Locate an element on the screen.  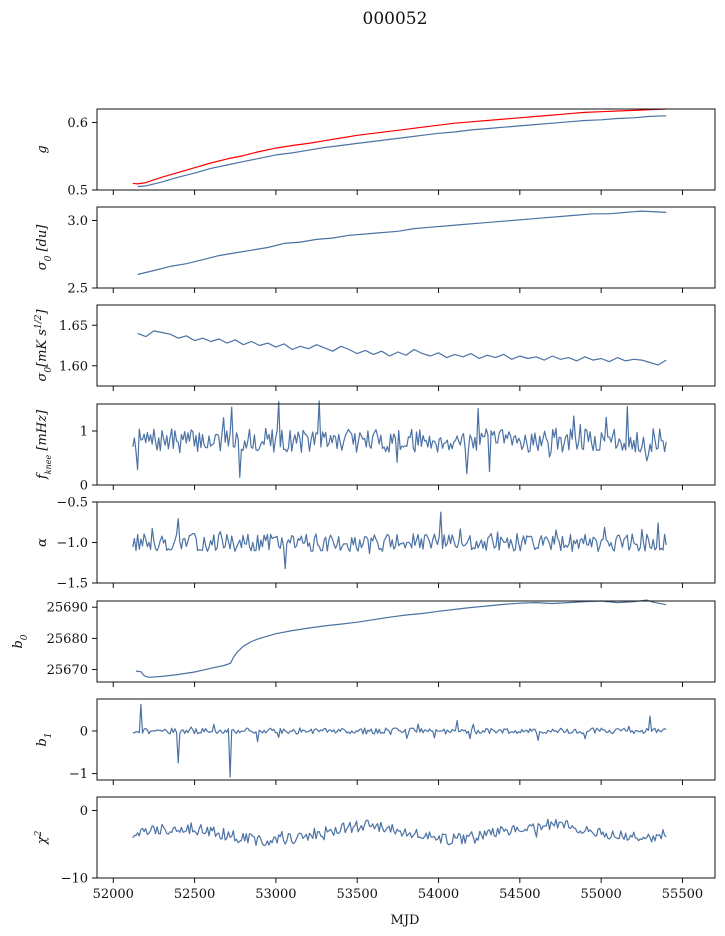
x-tick-label: 55500 is located at coordinates (682, 894).